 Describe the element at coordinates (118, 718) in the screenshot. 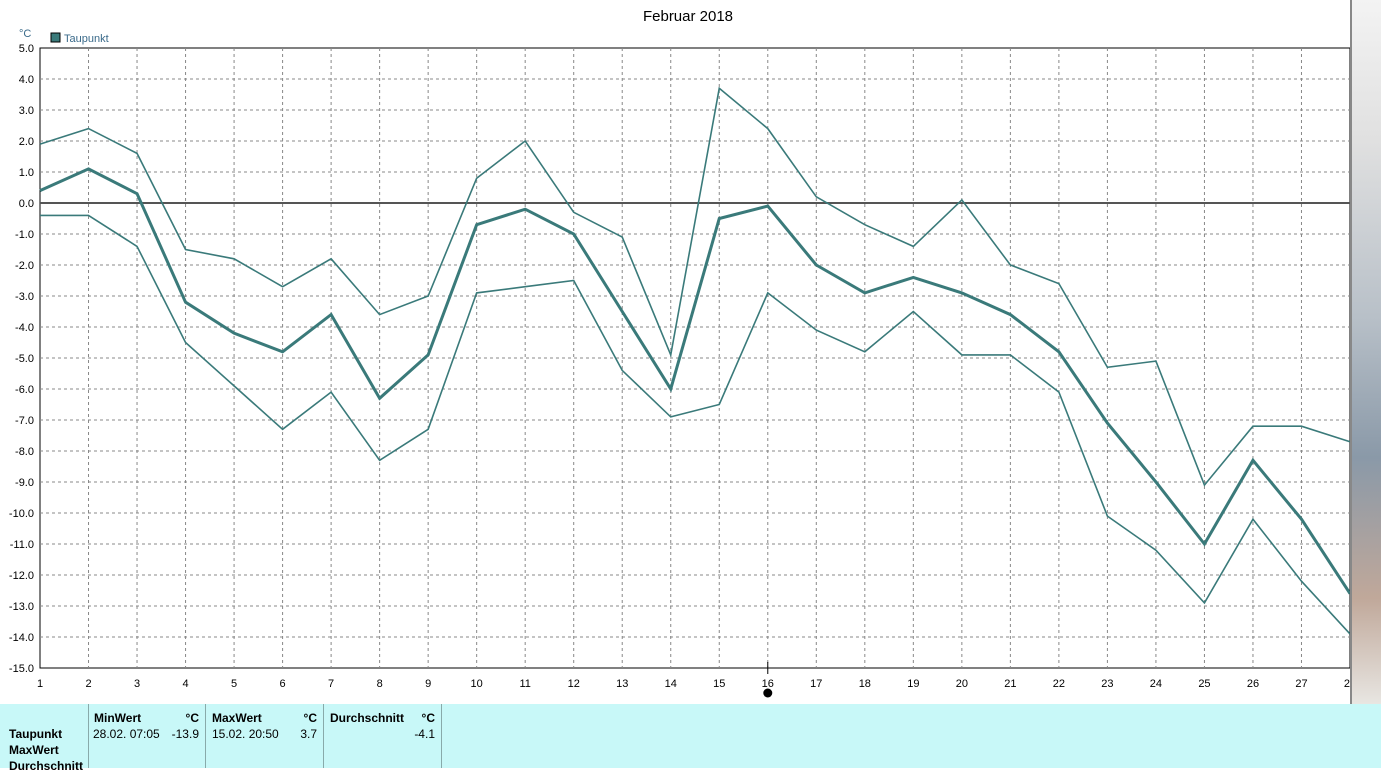

I see `minwert-header: MinWert` at that location.